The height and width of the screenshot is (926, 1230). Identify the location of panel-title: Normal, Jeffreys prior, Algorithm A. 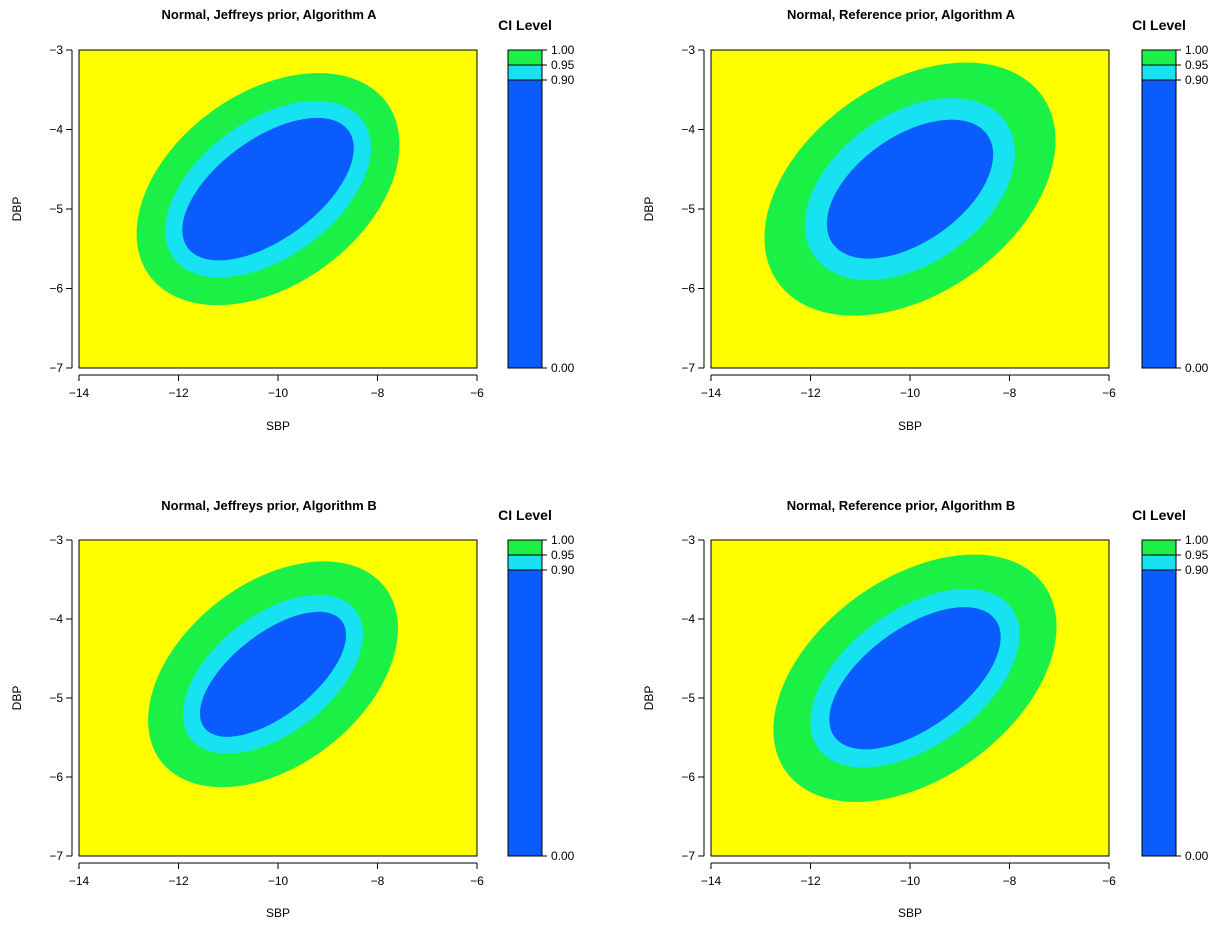
(269, 14).